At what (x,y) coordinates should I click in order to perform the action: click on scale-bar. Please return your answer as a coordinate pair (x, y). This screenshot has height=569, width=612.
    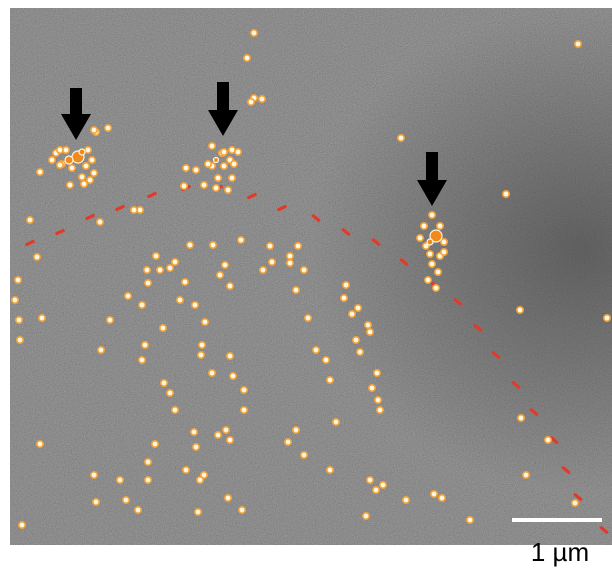
    Looking at the image, I should click on (557, 520).